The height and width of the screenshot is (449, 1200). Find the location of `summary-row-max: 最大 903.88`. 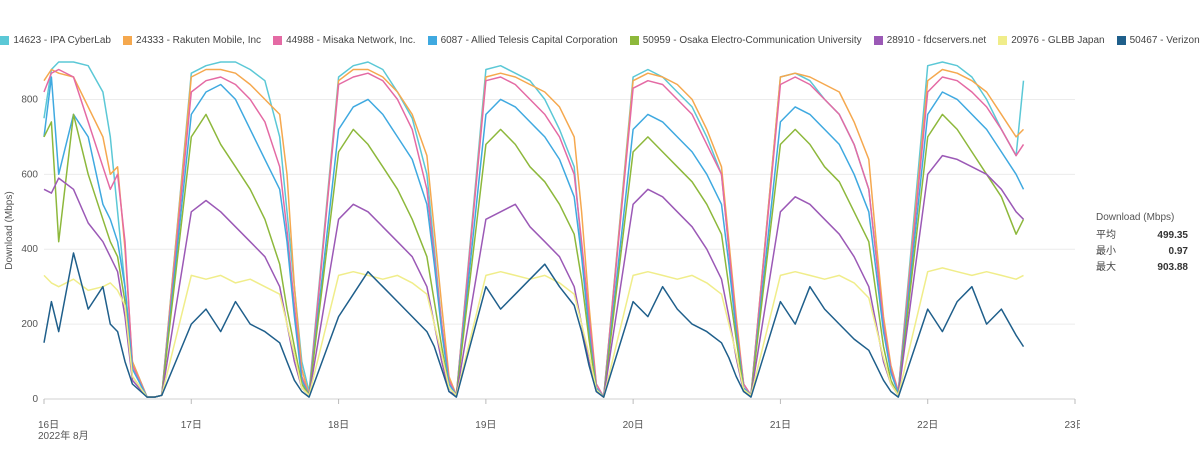

summary-row-max: 最大 903.88 is located at coordinates (1142, 268).